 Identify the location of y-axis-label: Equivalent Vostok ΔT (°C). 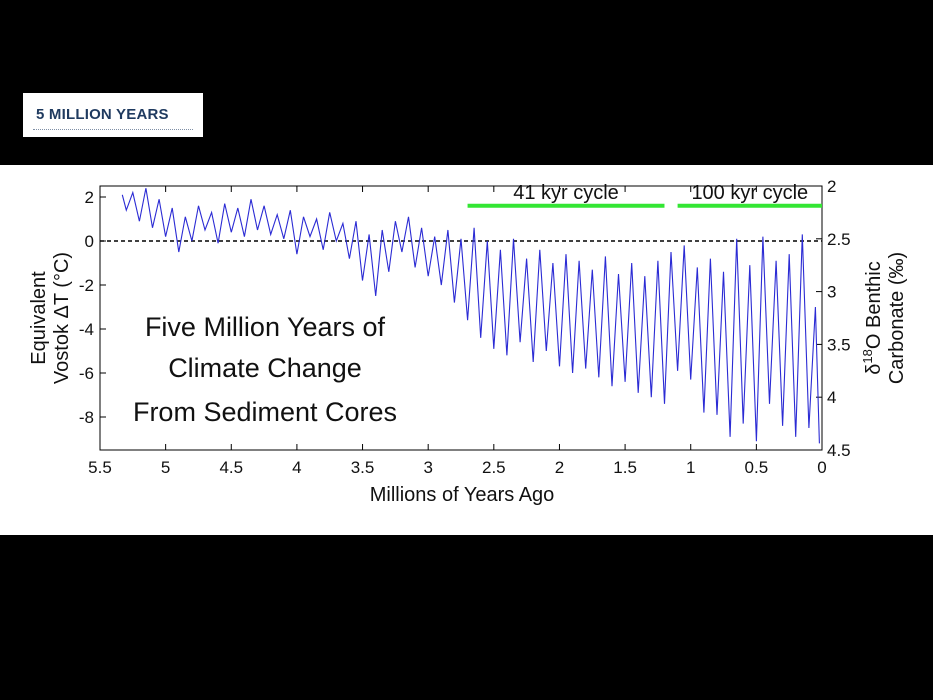
(50, 318).